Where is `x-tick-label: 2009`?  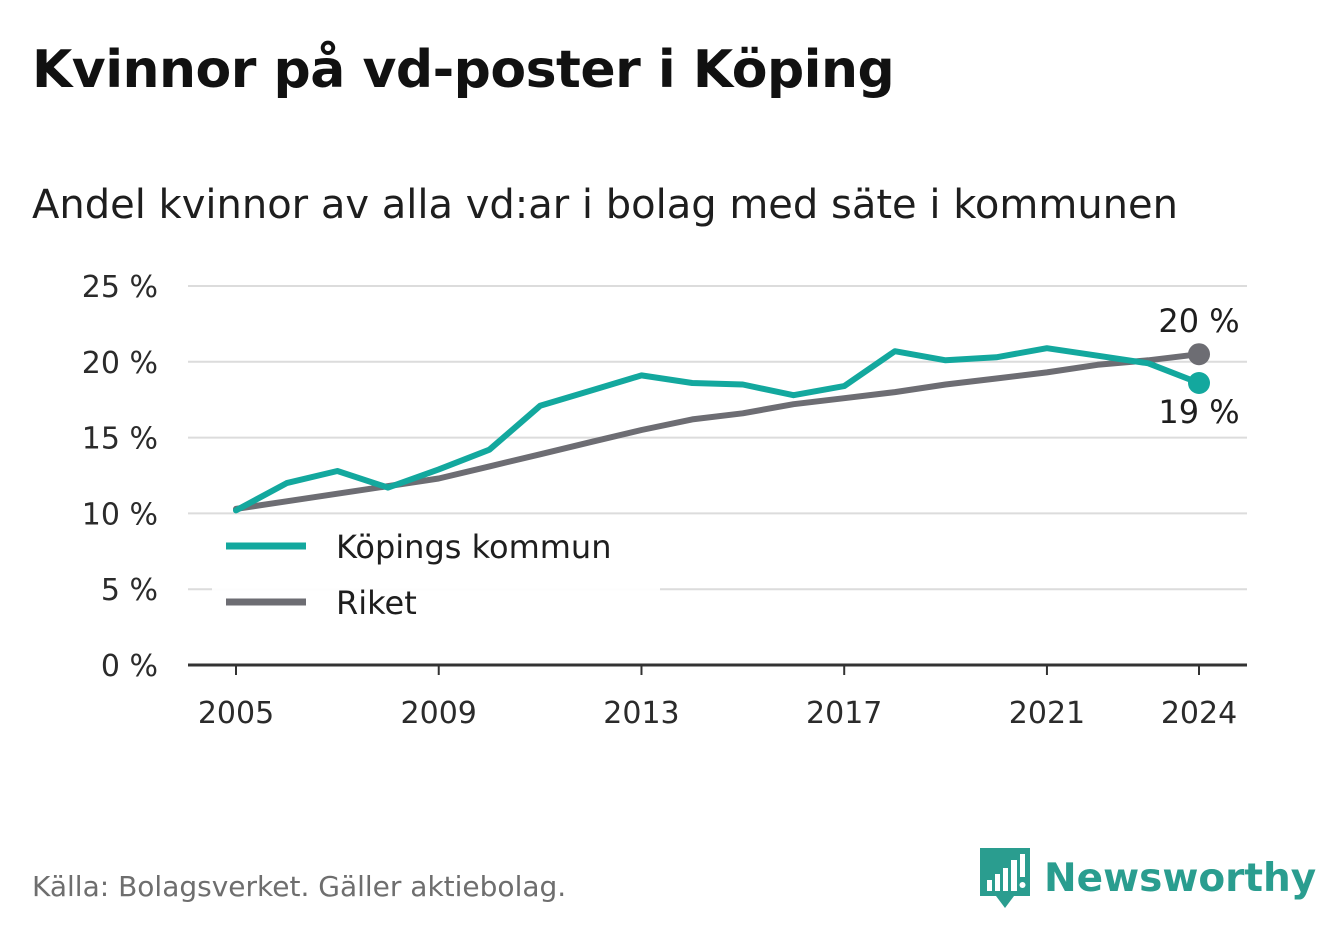
x-tick-label: 2009 is located at coordinates (439, 713).